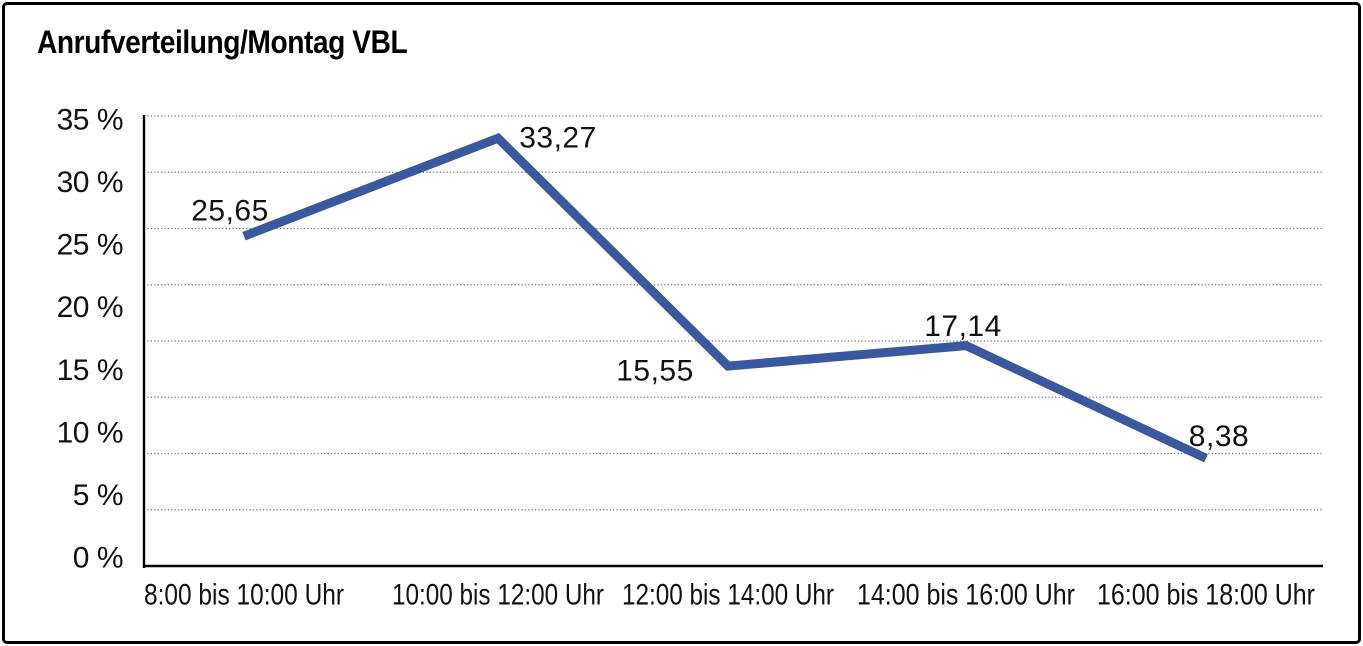 This screenshot has height=646, width=1363. Describe the element at coordinates (966, 595) in the screenshot. I see `x-axis-label: 14:00 bis 16:00 Uhr` at that location.